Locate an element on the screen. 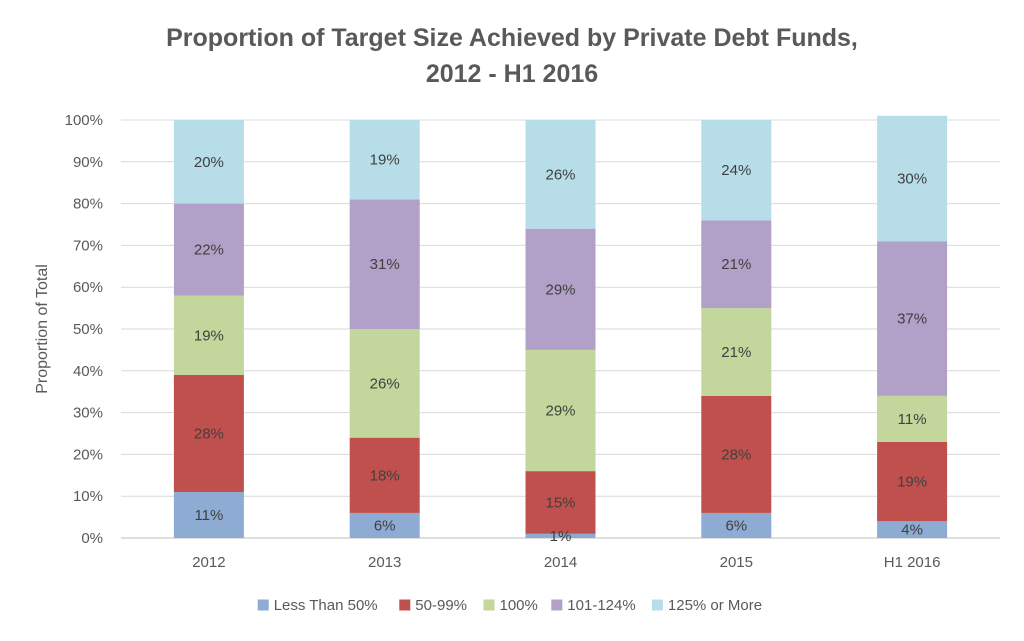 The image size is (1024, 641). x-tick-label: 2014 is located at coordinates (560, 562).